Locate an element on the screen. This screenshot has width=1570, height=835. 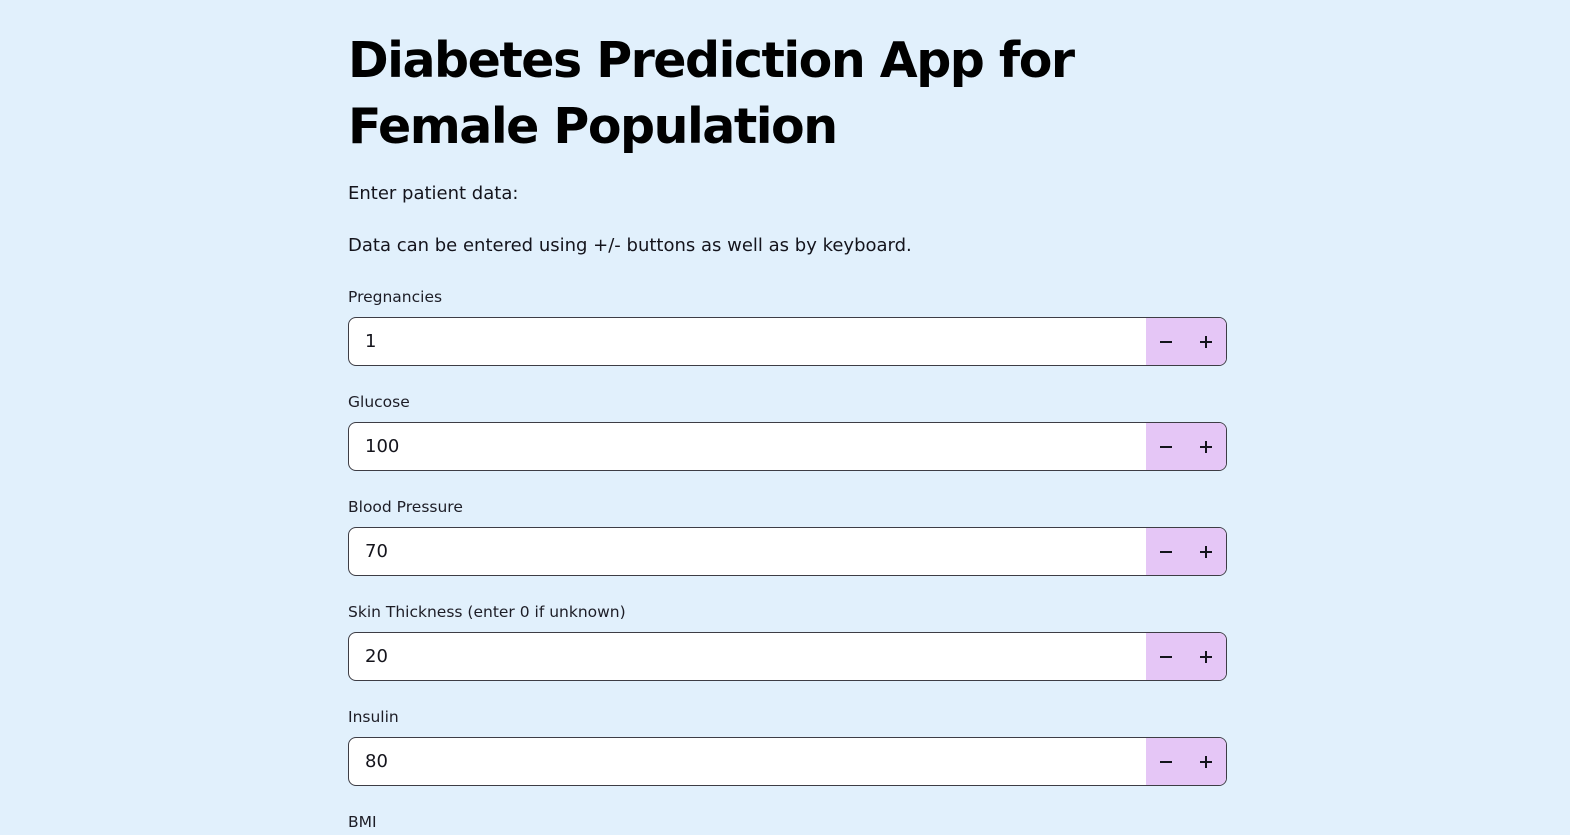
field-label: Pregnancies is located at coordinates (395, 297).